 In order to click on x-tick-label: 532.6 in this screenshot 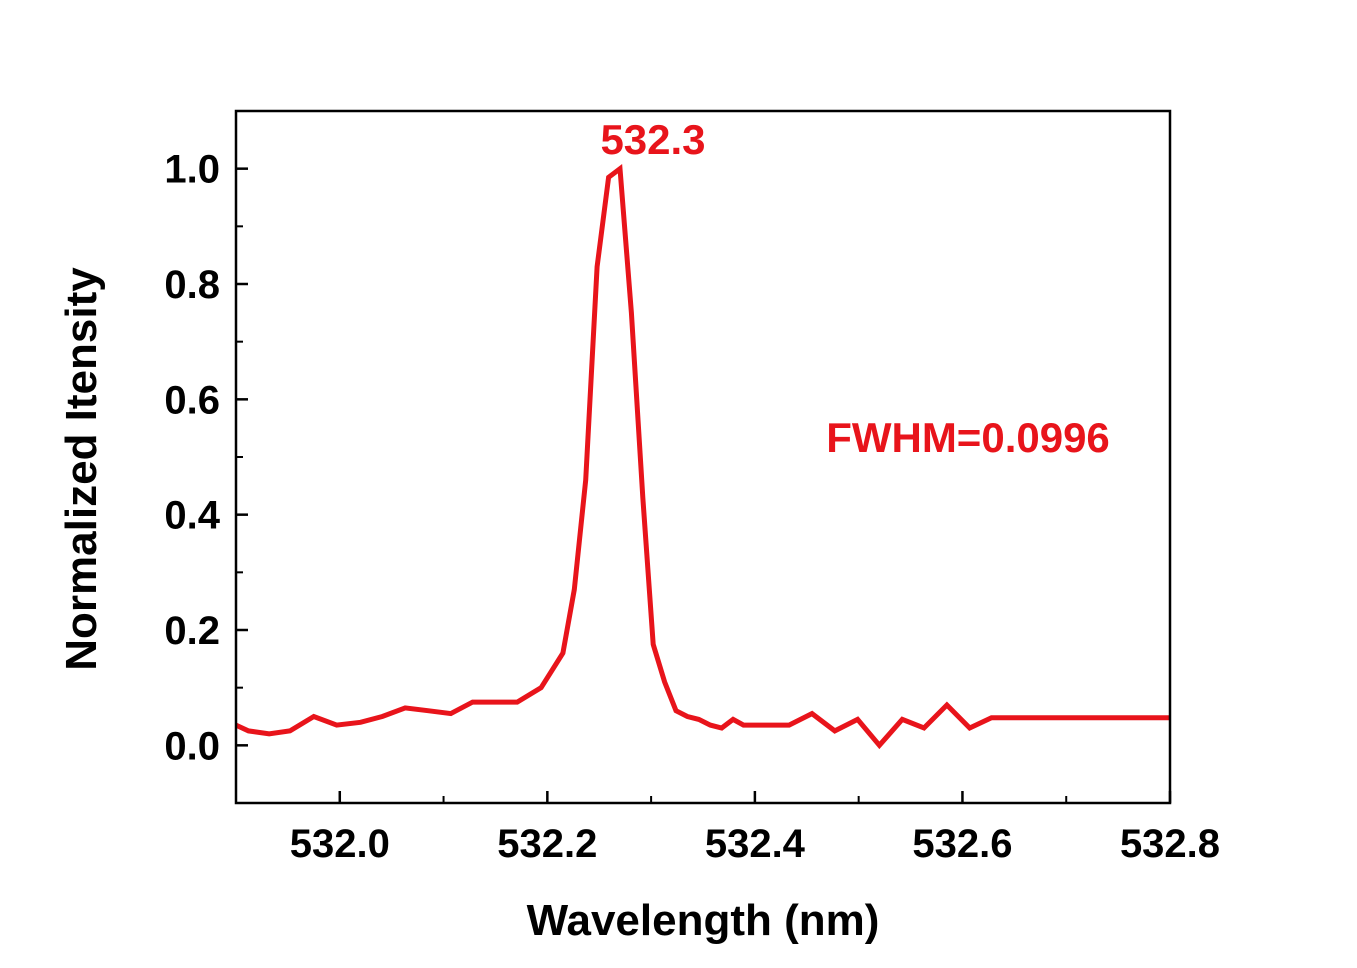, I will do `click(962, 844)`.